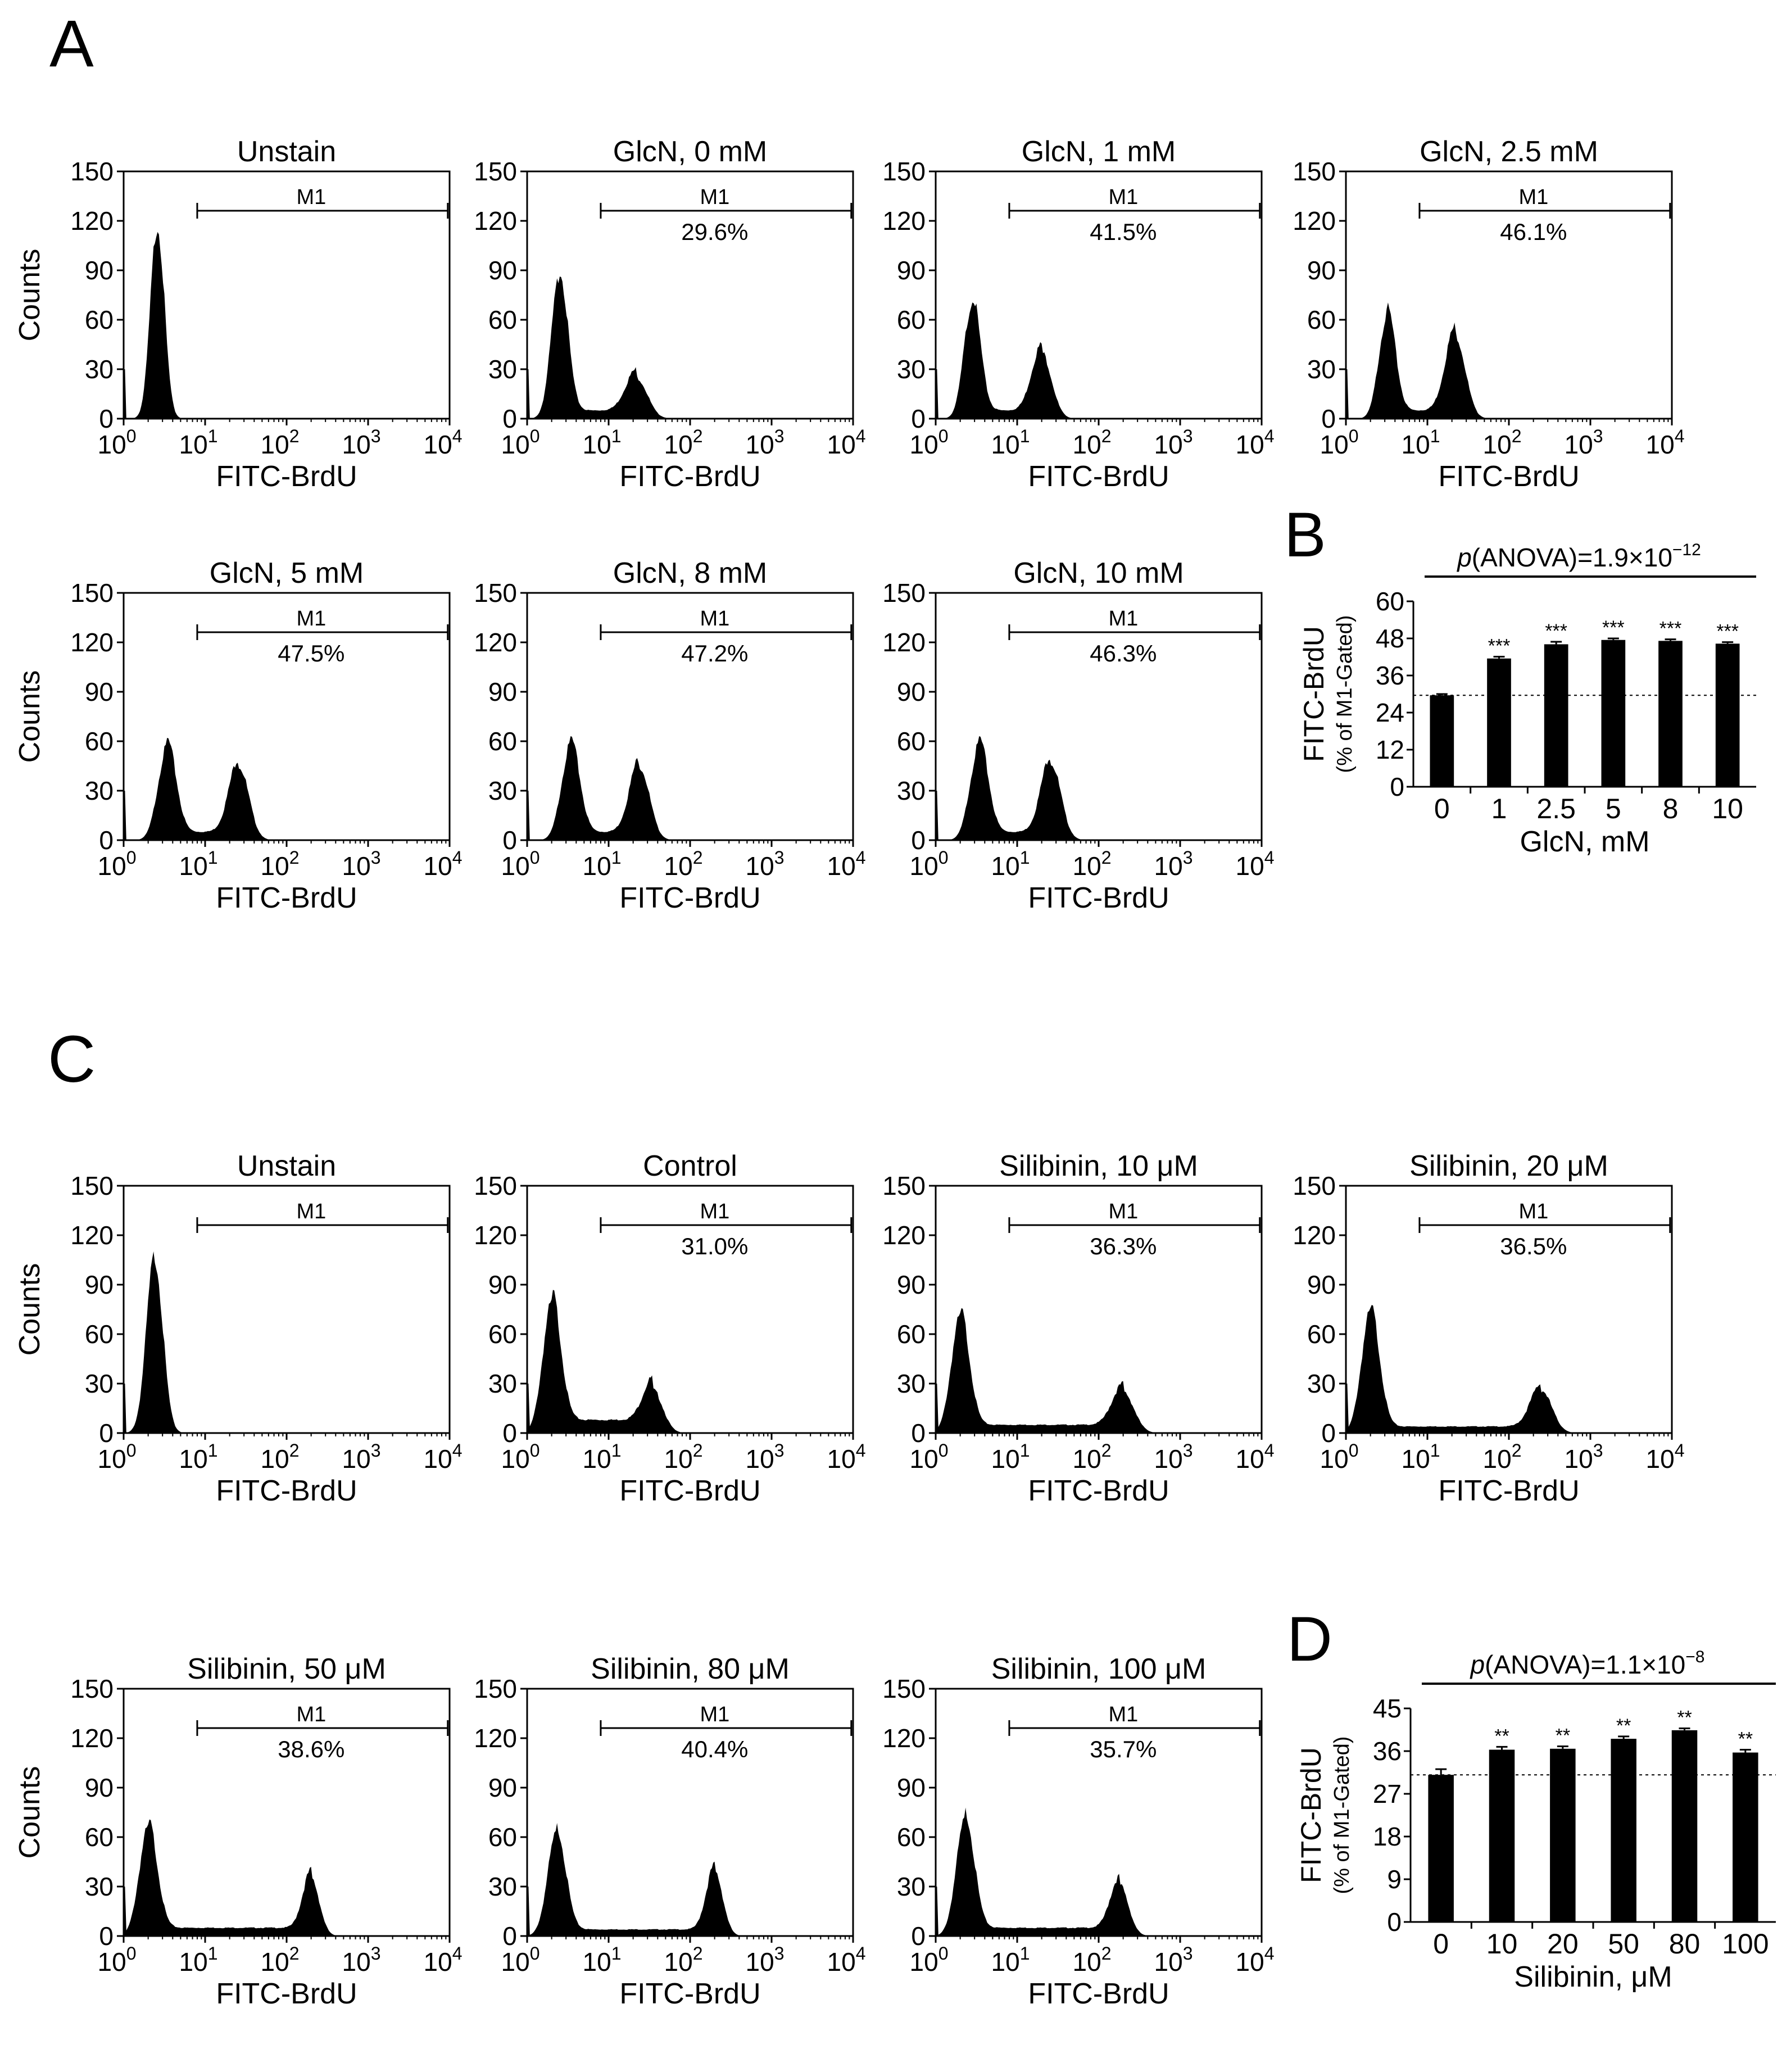  Describe the element at coordinates (1588, 1663) in the screenshot. I see `bar-chart-title: p(ANOVA)=1.1×10−8` at that location.